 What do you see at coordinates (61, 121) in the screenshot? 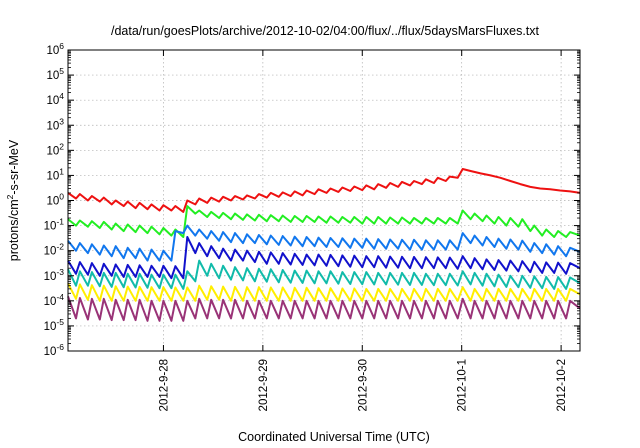
I see `y-tick-exponent: 3` at bounding box center [61, 121].